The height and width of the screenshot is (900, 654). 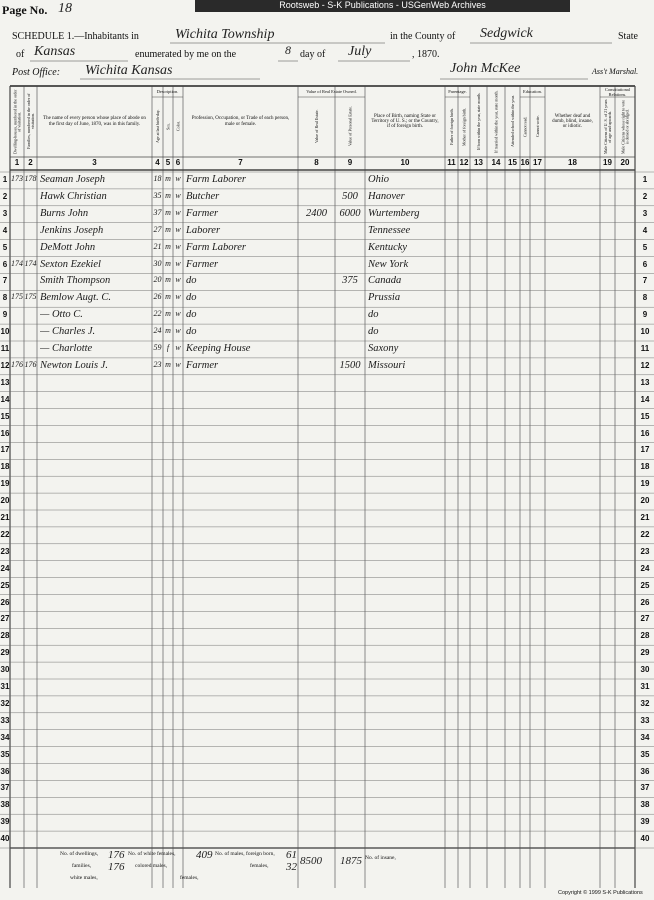 I want to click on county: Sedgwick, so click(x=506, y=33).